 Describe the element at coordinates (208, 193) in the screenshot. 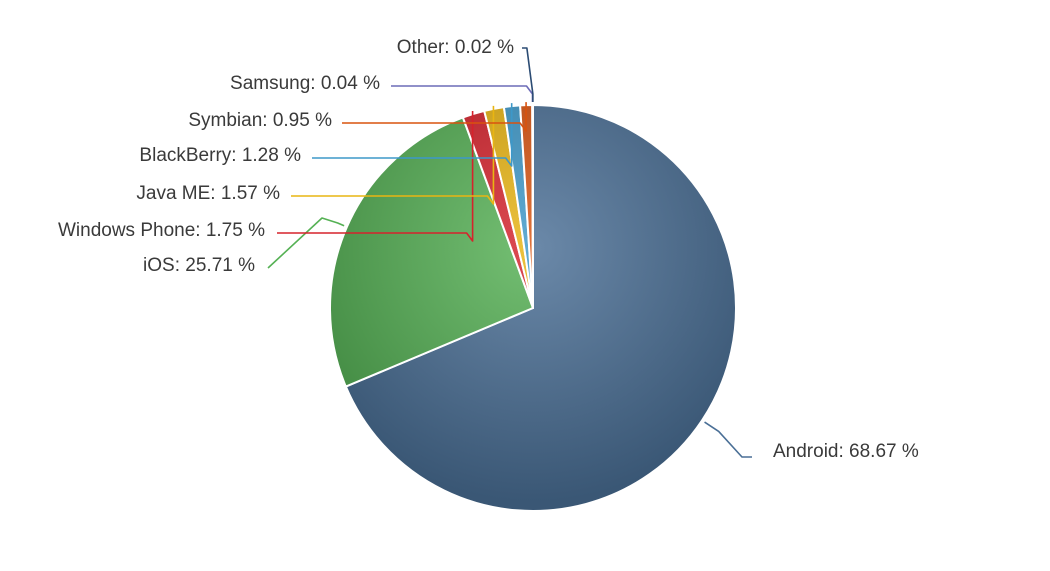

I see `data-label-java-me: Java ME: 1.57 %` at that location.